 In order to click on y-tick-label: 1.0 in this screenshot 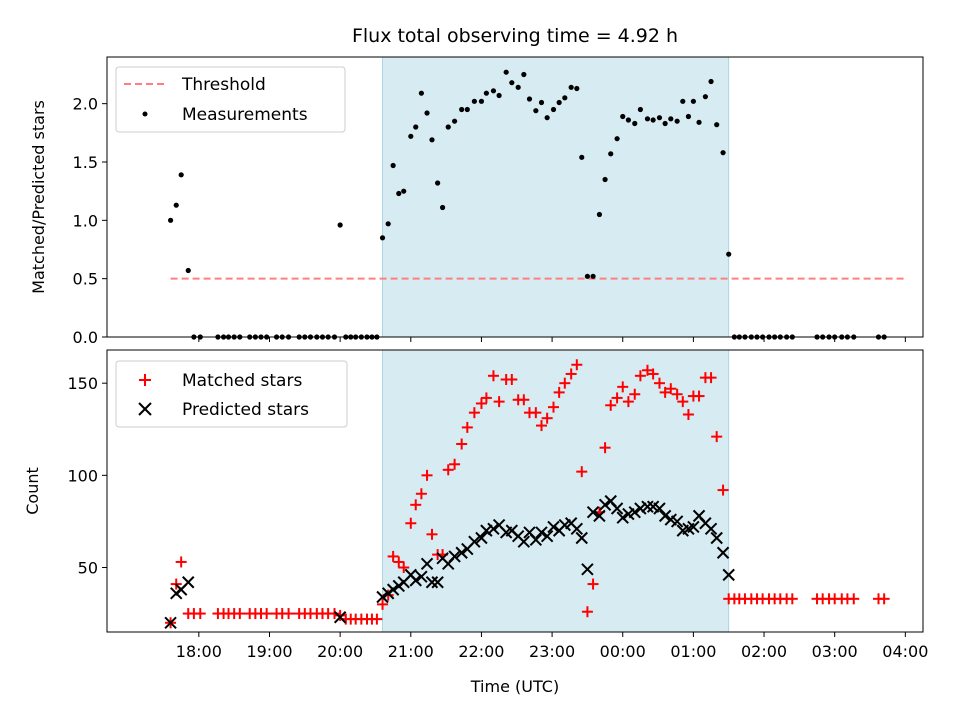, I will do `click(85, 220)`.